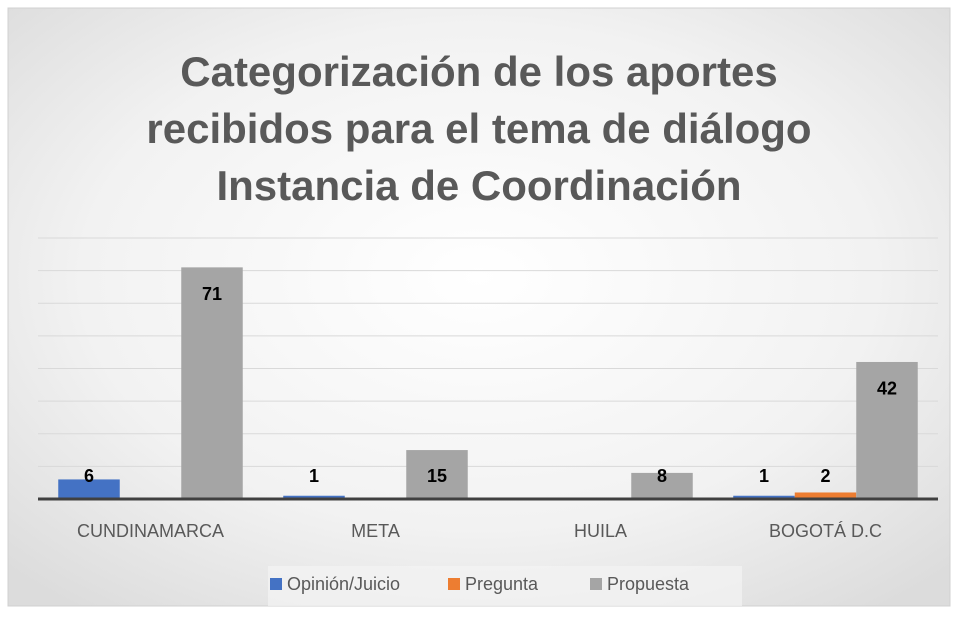  What do you see at coordinates (150, 531) in the screenshot?
I see `x-tick-label: CUNDINAMARCA` at bounding box center [150, 531].